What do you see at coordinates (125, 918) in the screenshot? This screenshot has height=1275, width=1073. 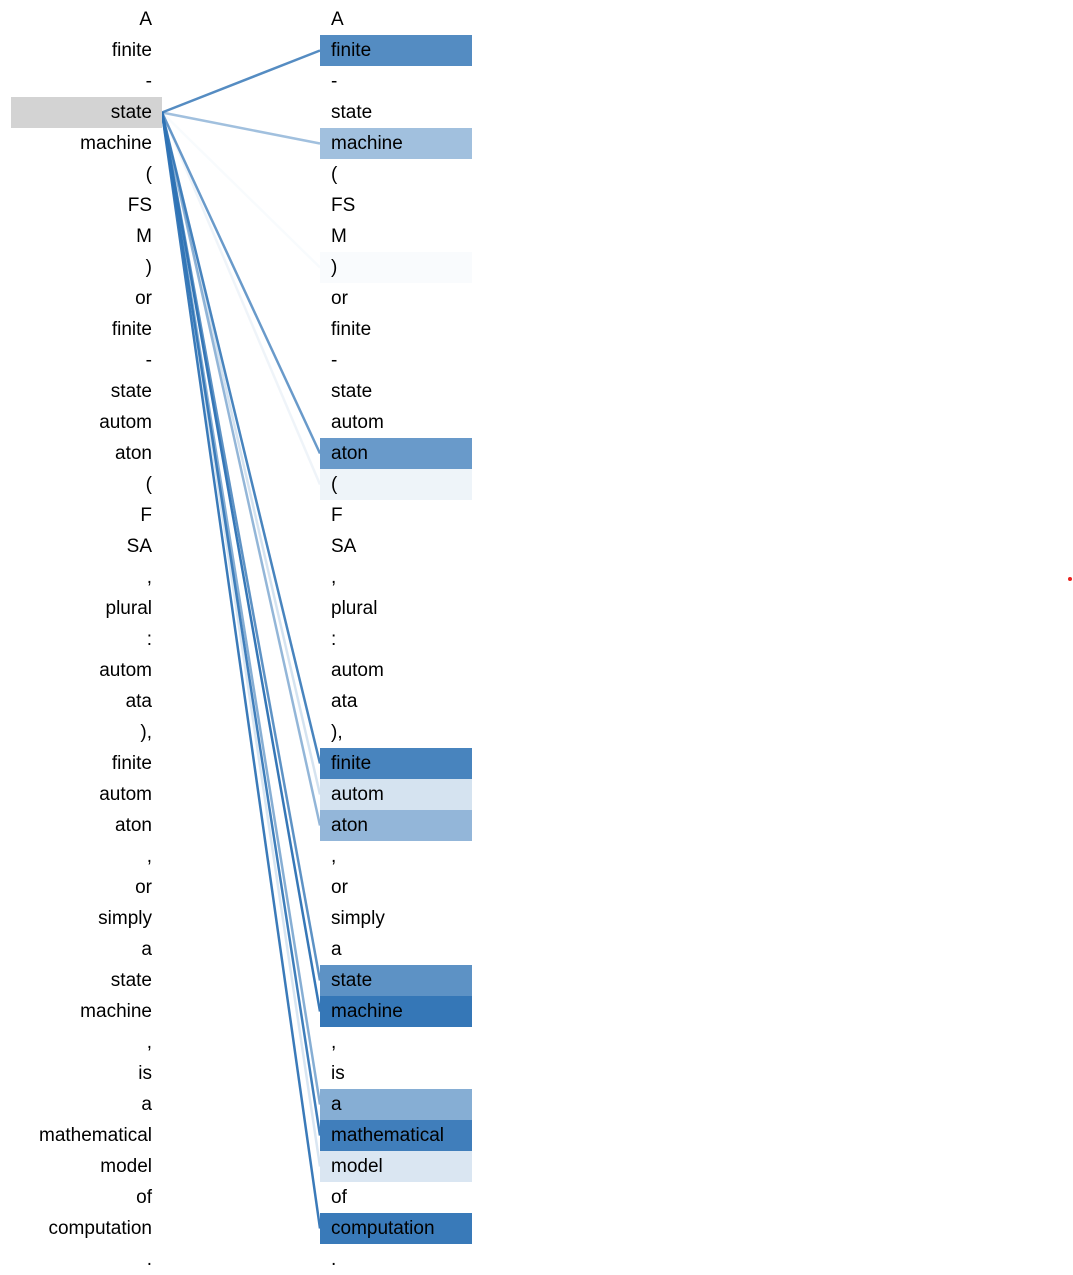 I see `source-token: simply` at bounding box center [125, 918].